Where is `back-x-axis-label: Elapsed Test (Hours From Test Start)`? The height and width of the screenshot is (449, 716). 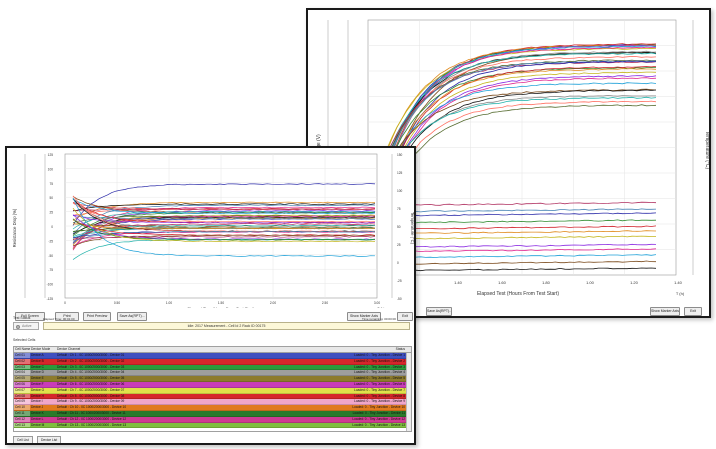
back-x-axis-label: Elapsed Test (Hours From Test Start) is located at coordinates (518, 294).